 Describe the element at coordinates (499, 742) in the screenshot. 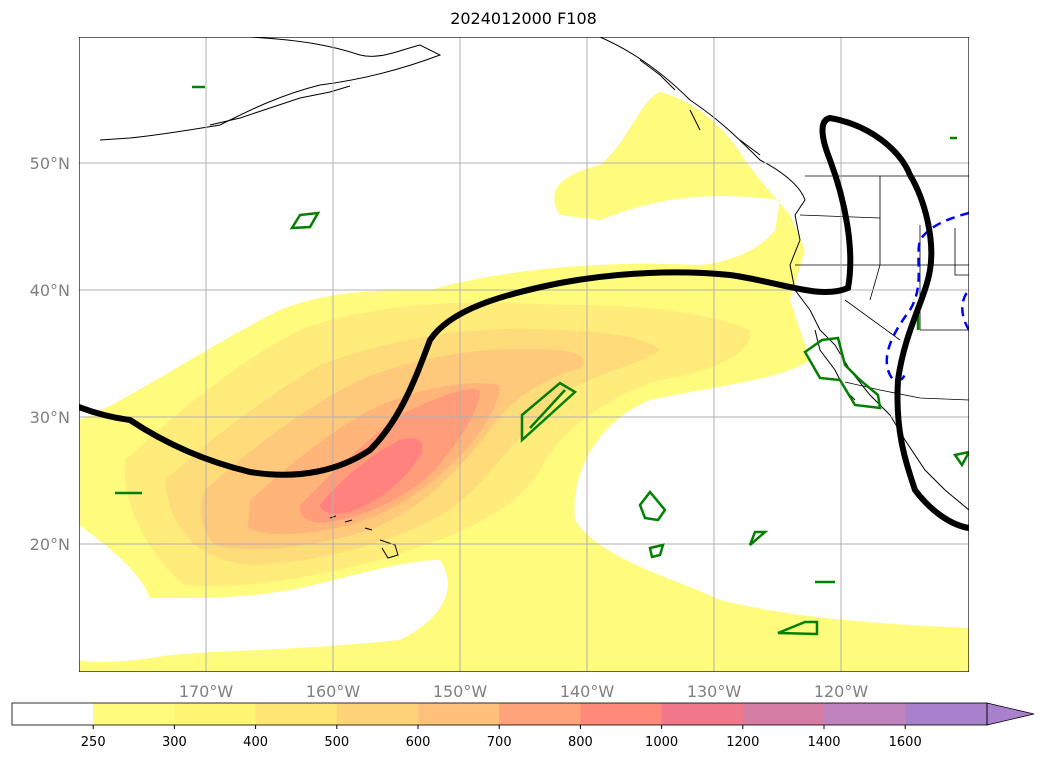

I see `colorbar-tick-label: 700` at that location.